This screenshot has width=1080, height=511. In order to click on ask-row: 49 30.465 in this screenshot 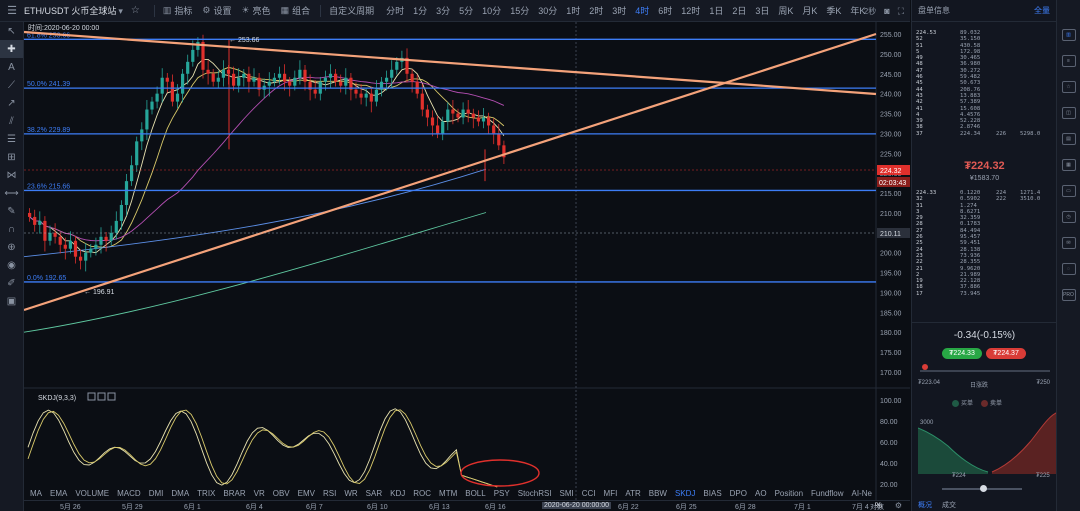, I will do `click(948, 58)`.